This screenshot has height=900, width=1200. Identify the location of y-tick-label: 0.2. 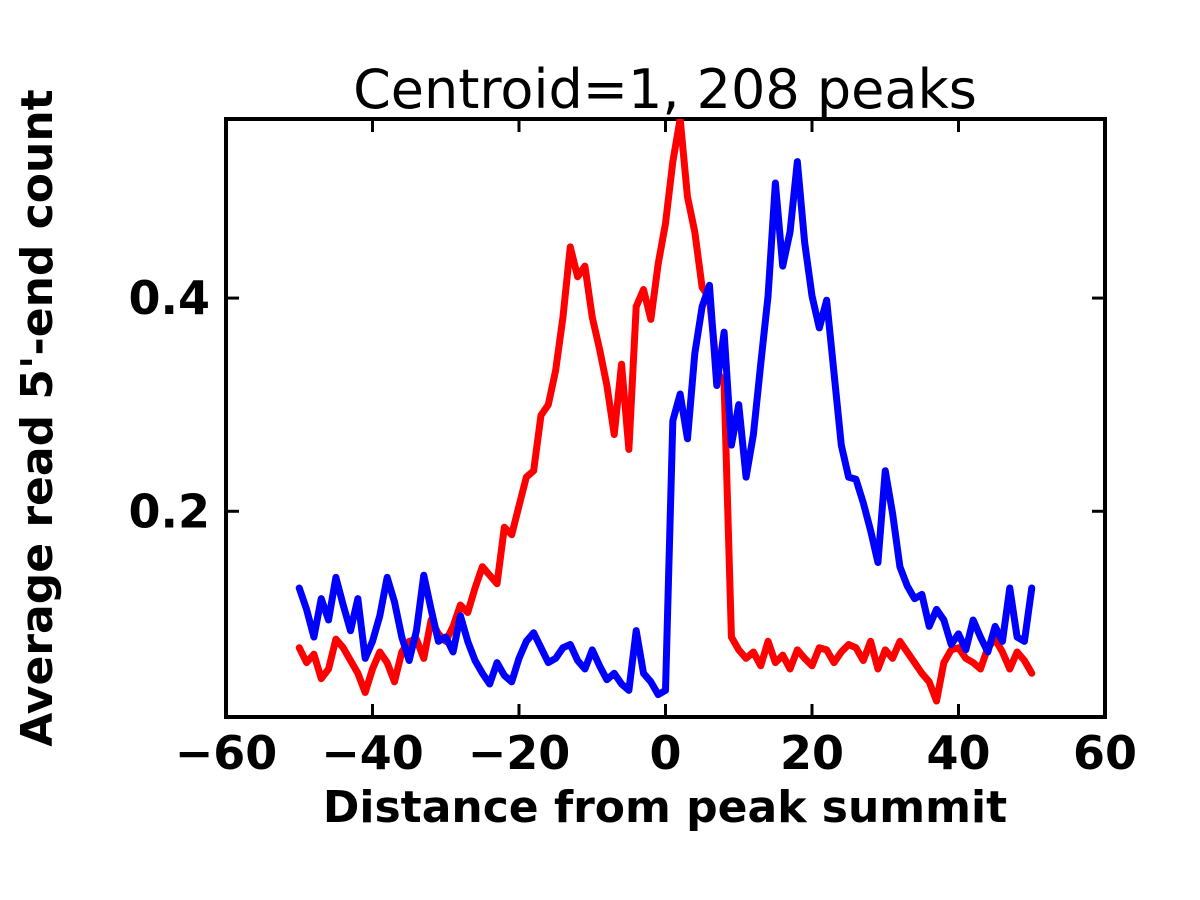
(170, 511).